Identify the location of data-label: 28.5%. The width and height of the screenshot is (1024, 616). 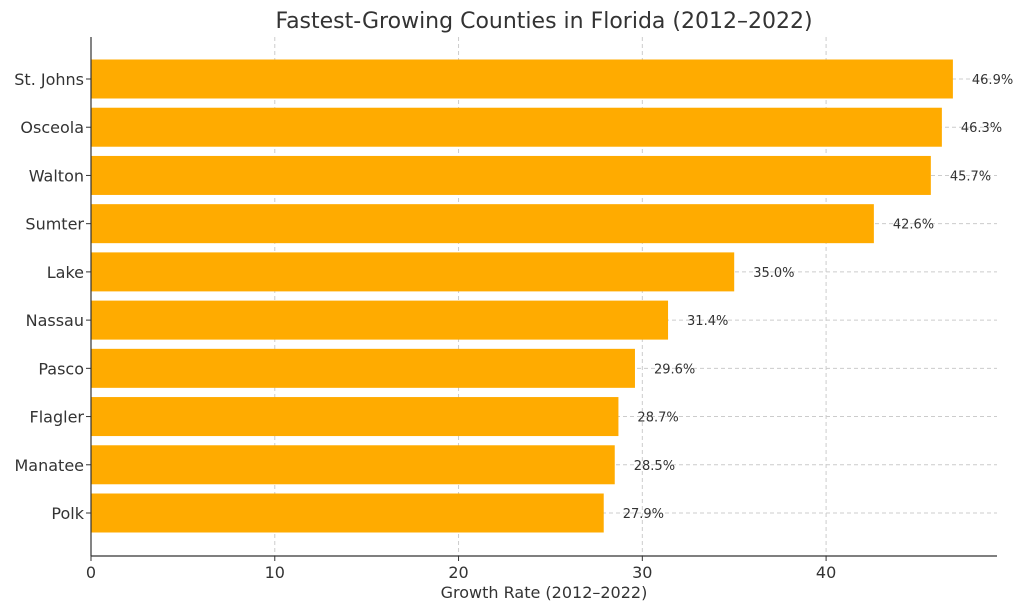
(654, 466).